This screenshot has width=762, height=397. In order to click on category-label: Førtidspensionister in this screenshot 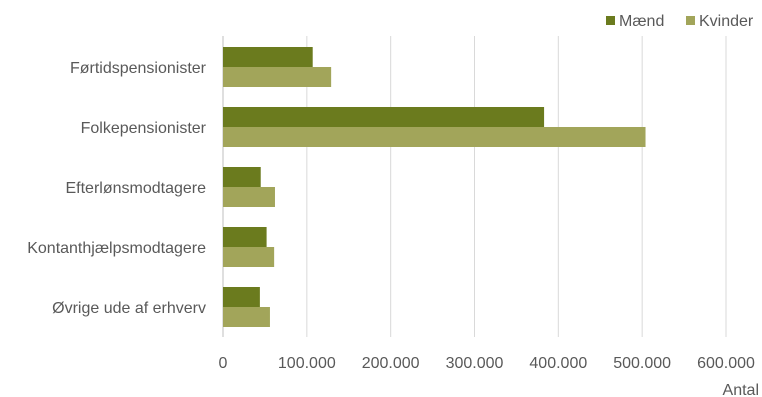, I will do `click(138, 68)`.